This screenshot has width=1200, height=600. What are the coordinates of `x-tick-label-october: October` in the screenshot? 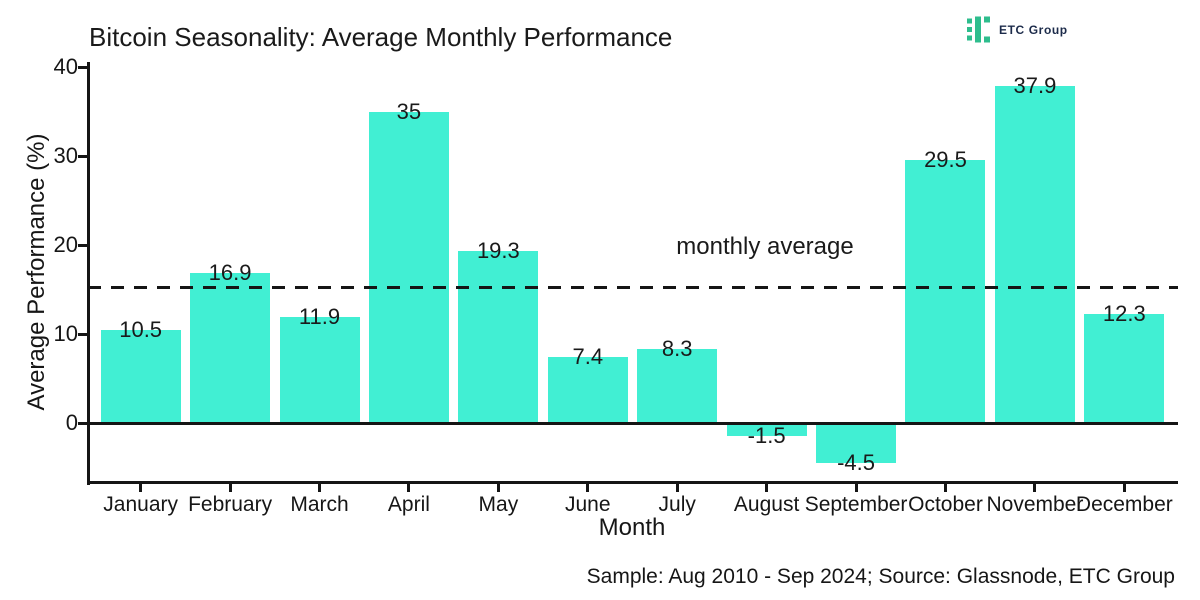 It's located at (945, 504).